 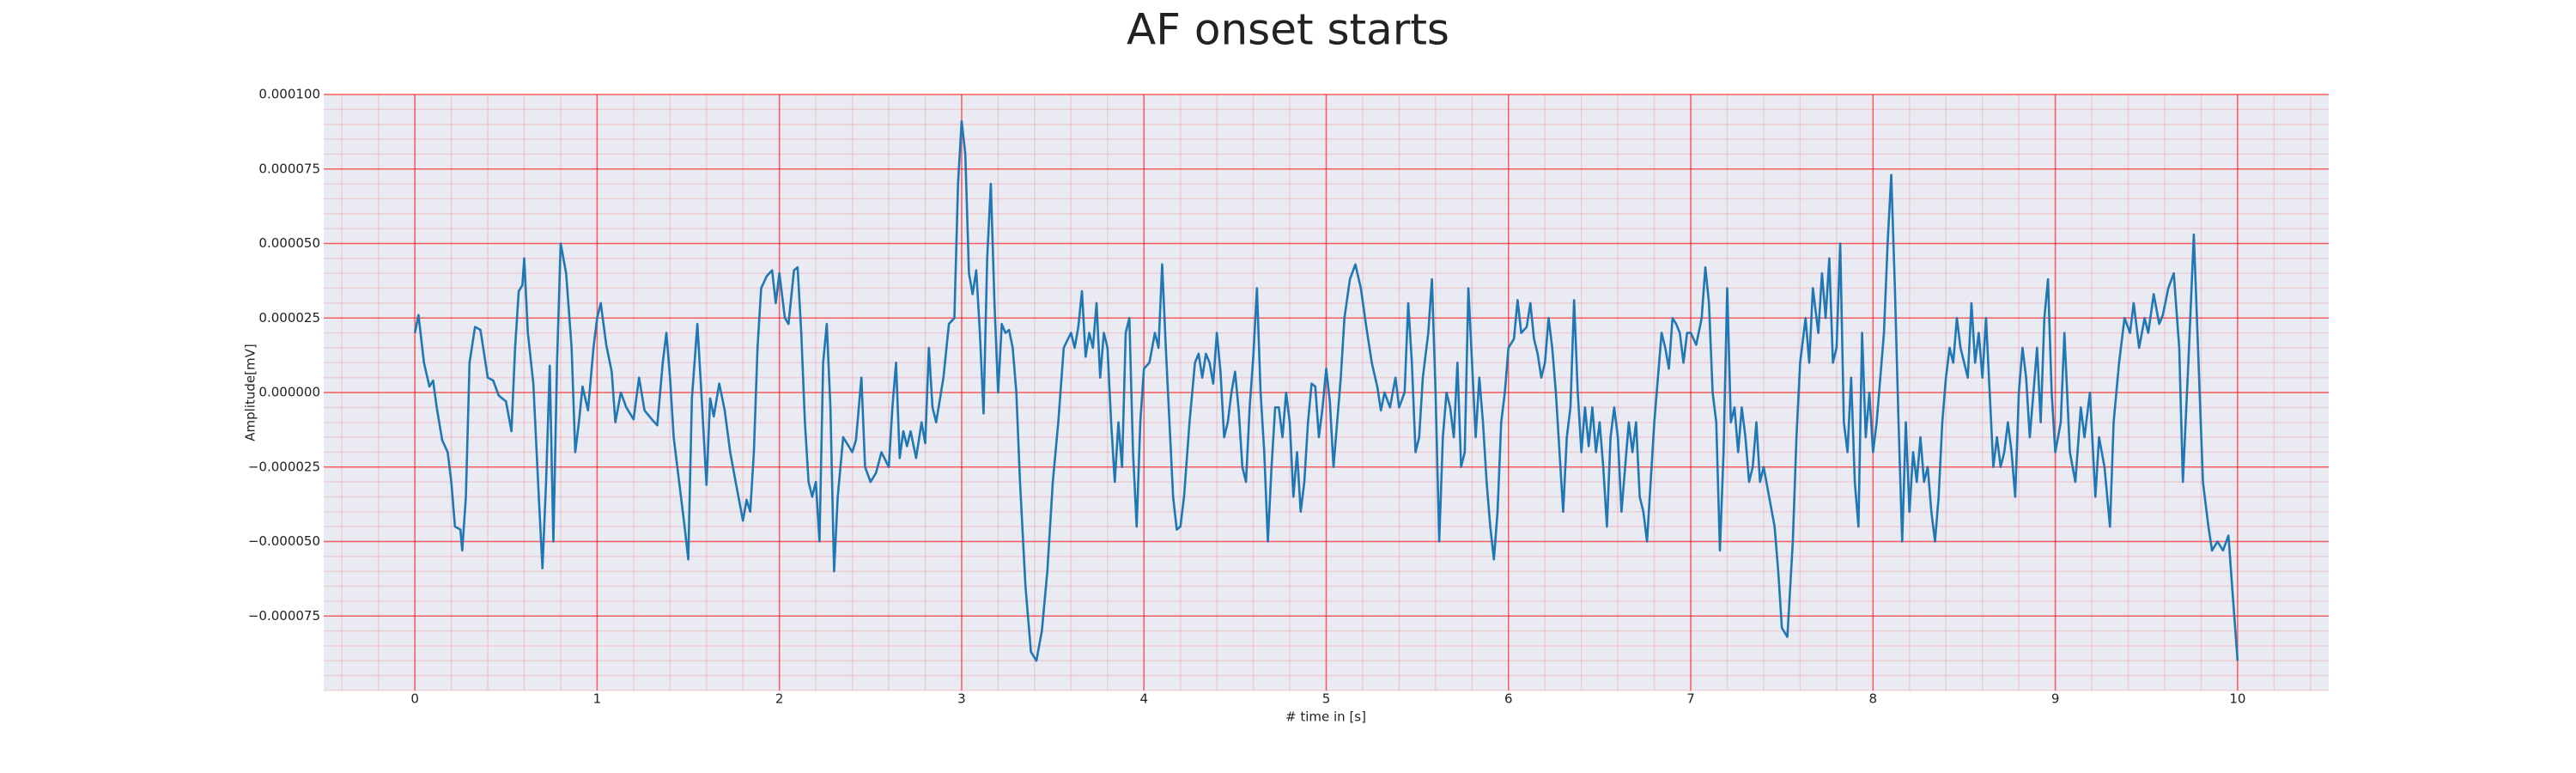 What do you see at coordinates (1327, 699) in the screenshot?
I see `x-tick-label: 5` at bounding box center [1327, 699].